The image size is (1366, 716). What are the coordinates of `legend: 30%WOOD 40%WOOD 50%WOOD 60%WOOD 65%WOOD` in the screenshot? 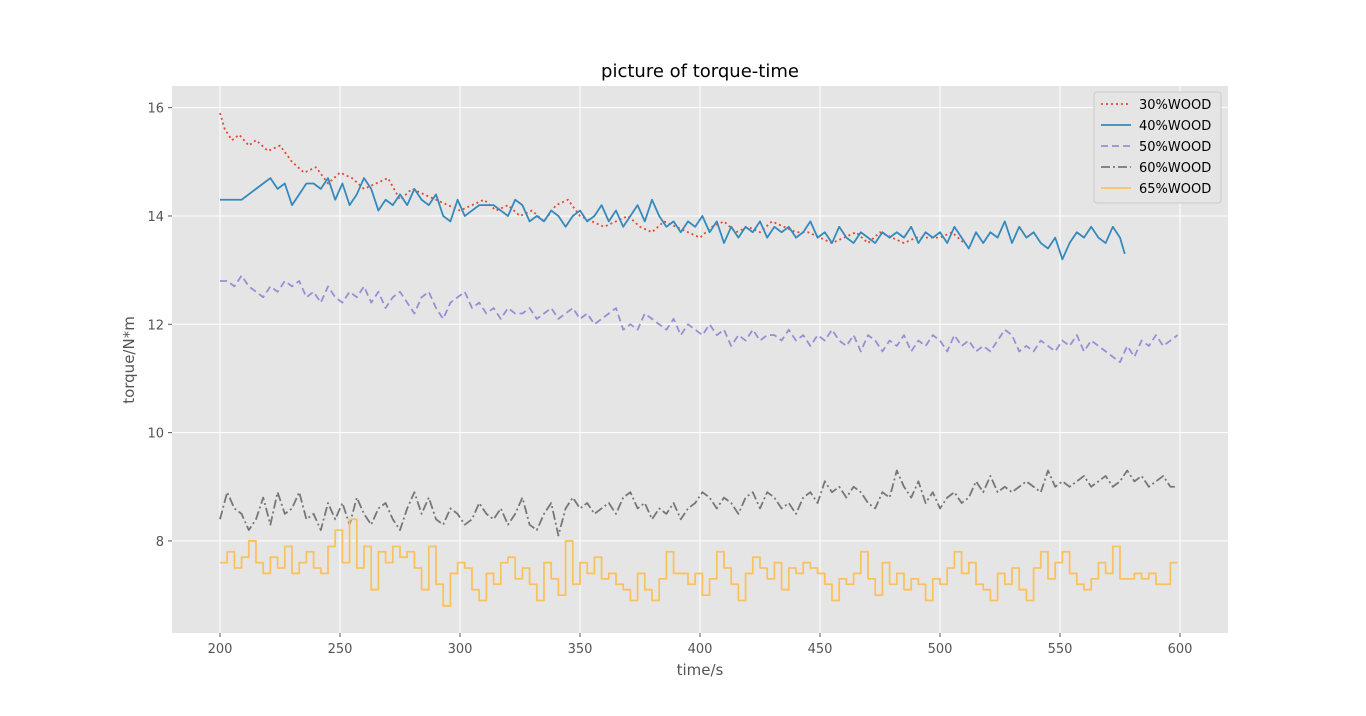 It's located at (1157, 147).